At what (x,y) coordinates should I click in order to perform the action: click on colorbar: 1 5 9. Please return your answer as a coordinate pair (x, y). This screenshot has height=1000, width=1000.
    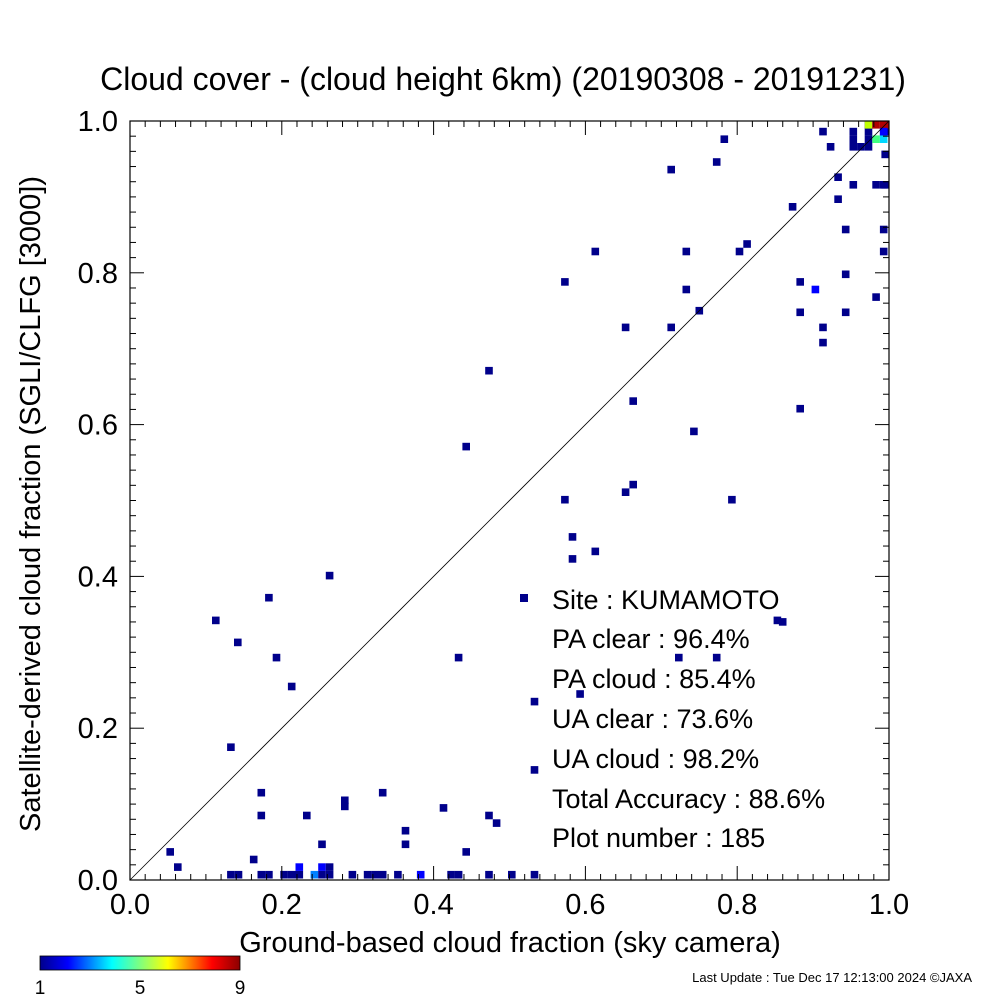
    Looking at the image, I should click on (140, 977).